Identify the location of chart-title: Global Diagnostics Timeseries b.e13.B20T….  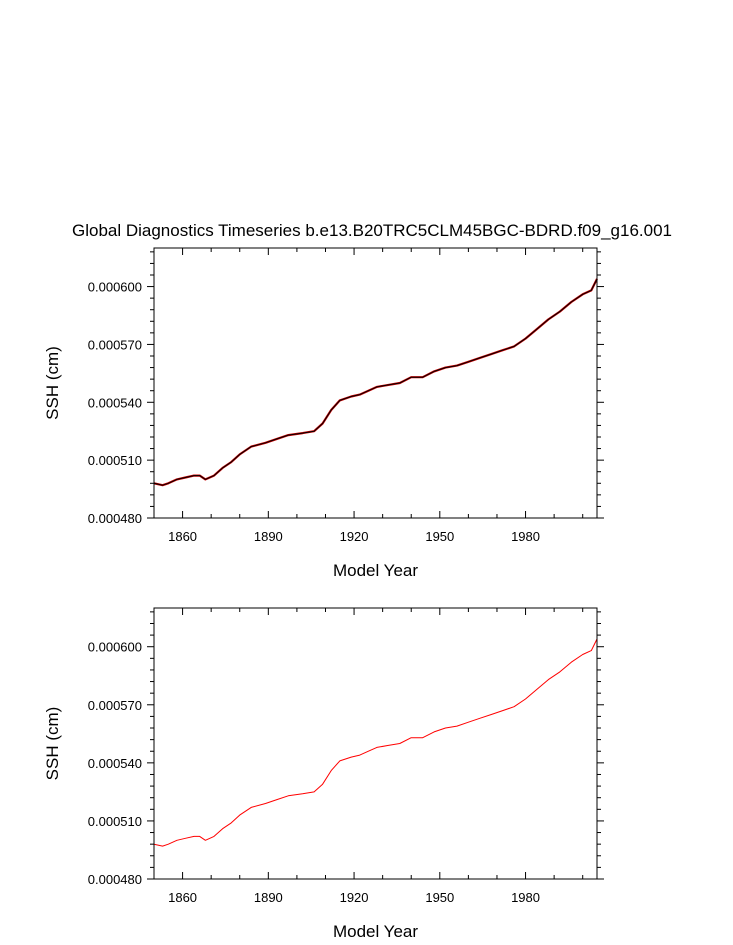
(372, 230).